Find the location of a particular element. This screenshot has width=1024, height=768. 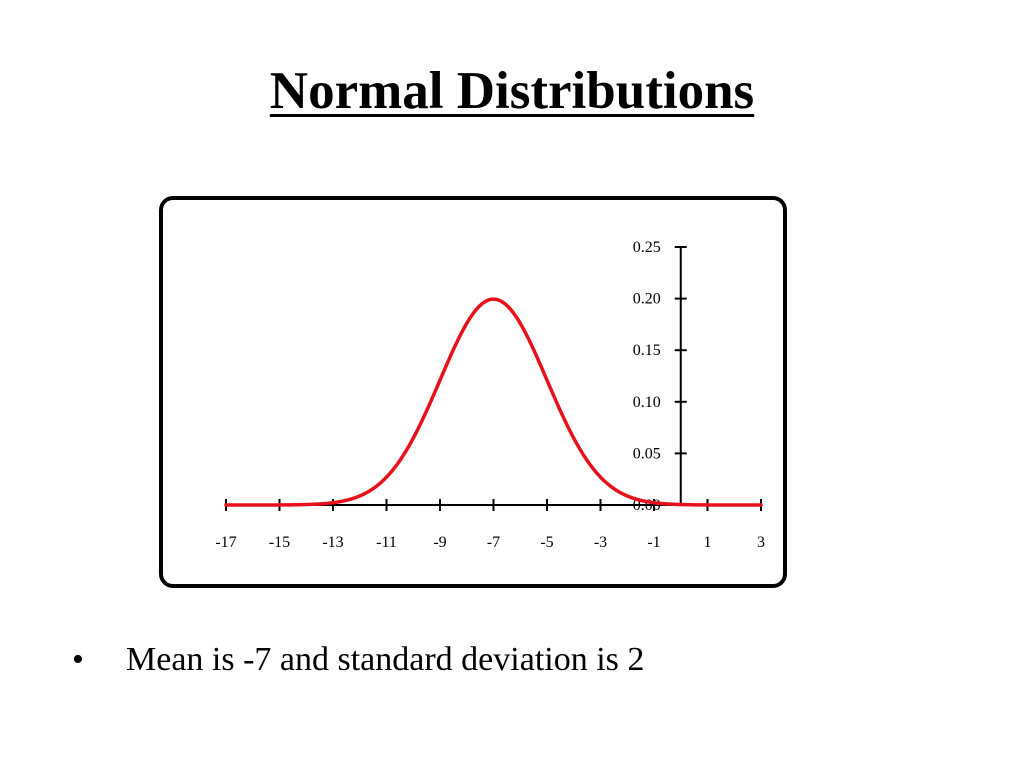

x-tick-label: -1 is located at coordinates (653, 542).